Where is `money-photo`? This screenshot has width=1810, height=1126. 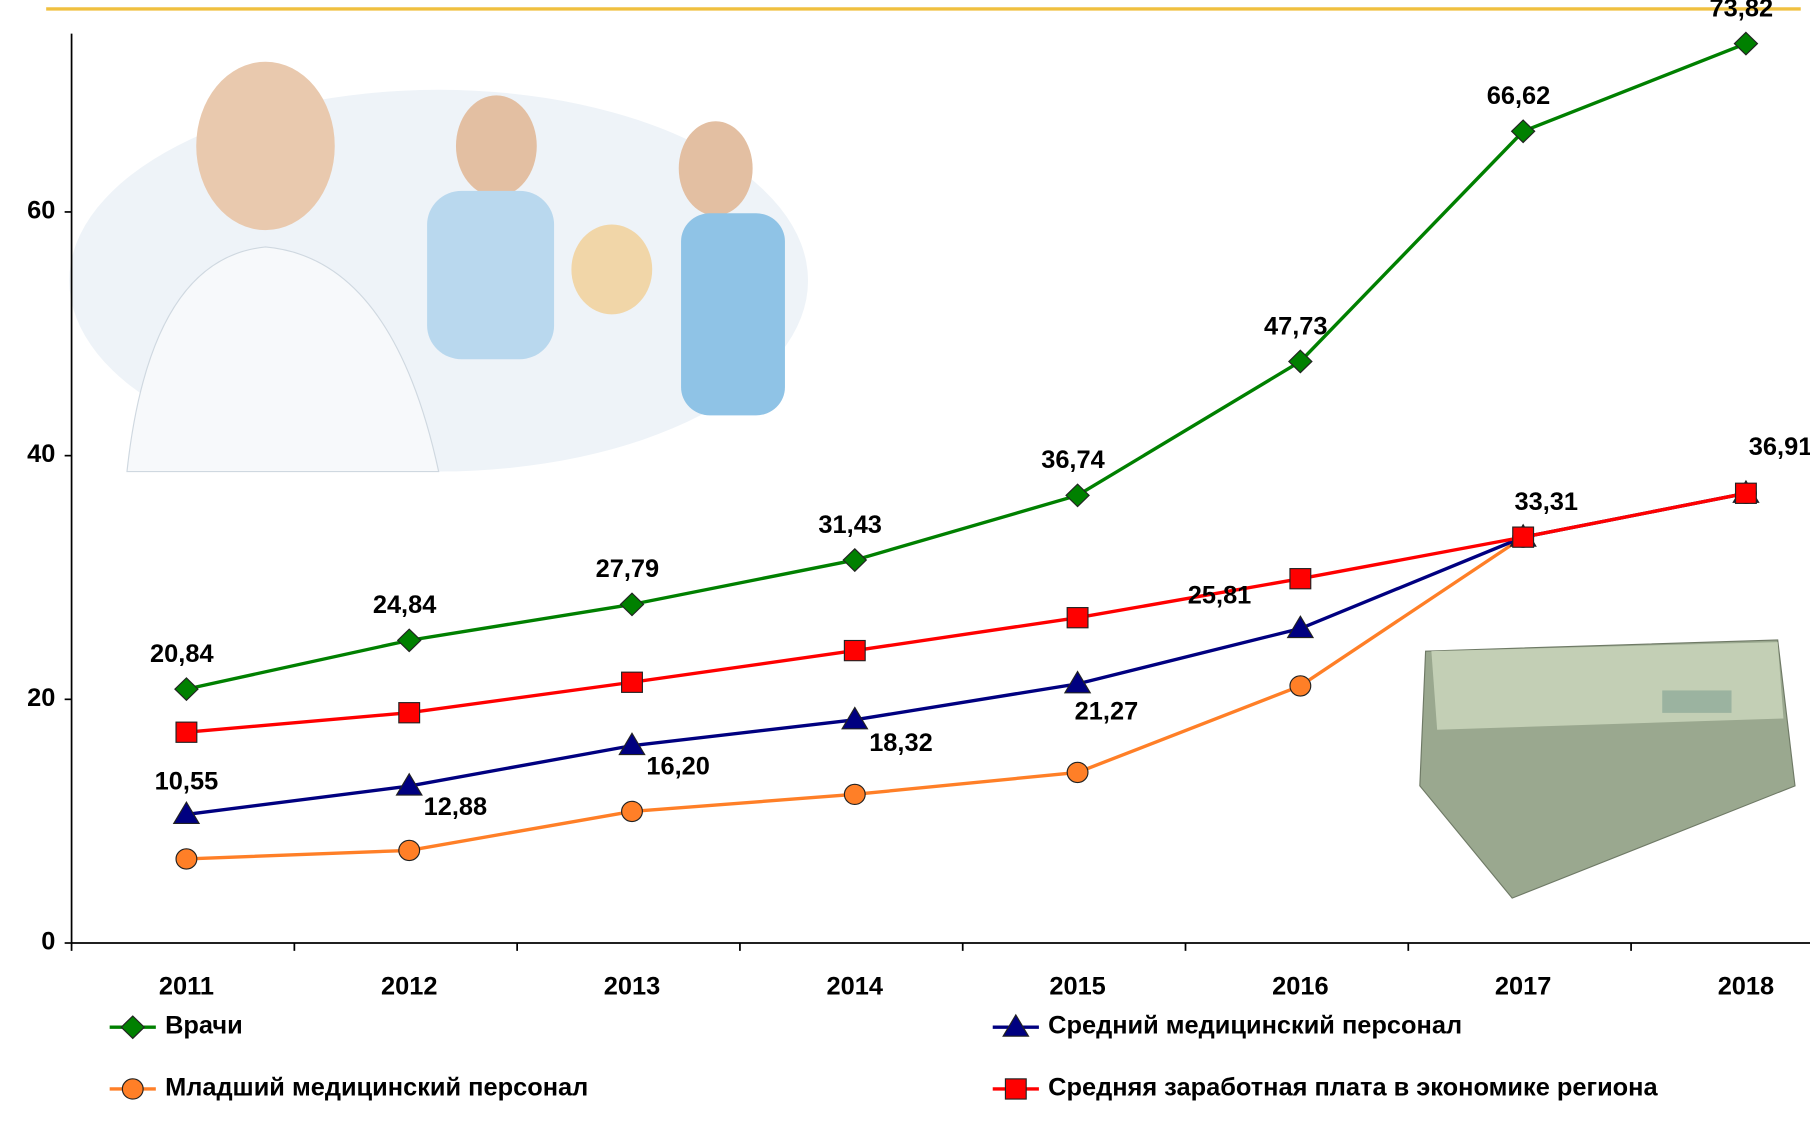 money-photo is located at coordinates (1607, 769).